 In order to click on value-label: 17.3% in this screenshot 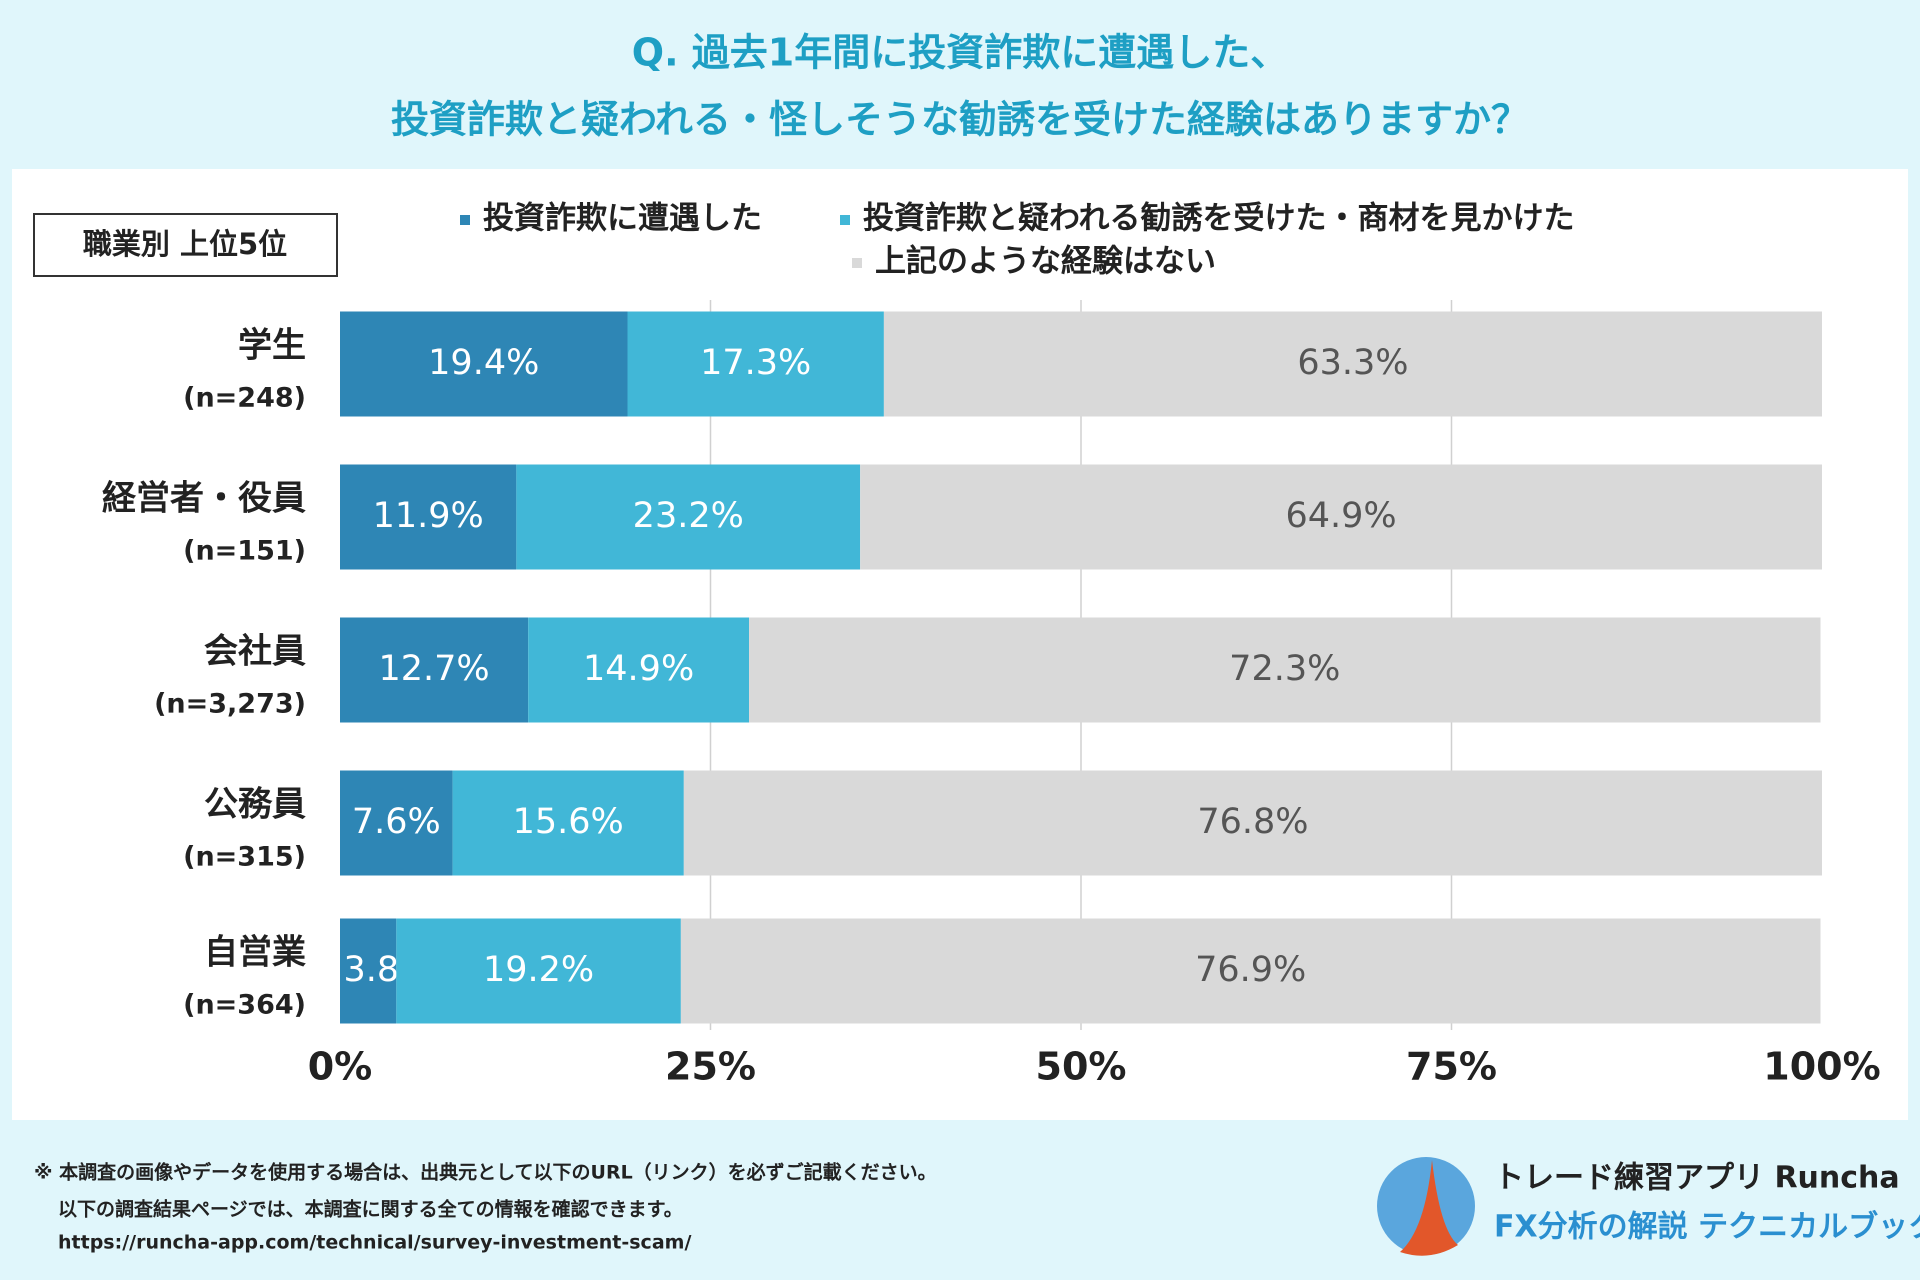, I will do `click(755, 363)`.